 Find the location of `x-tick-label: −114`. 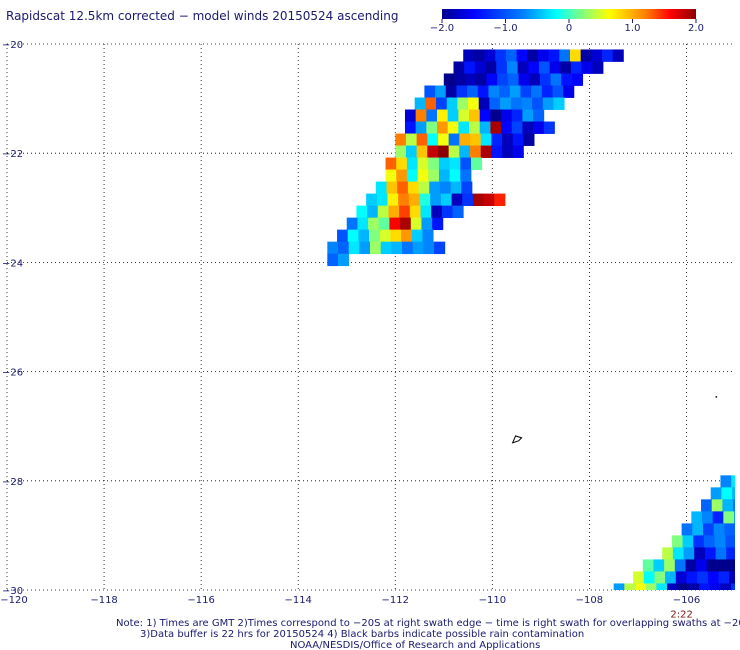

x-tick-label: −114 is located at coordinates (297, 600).